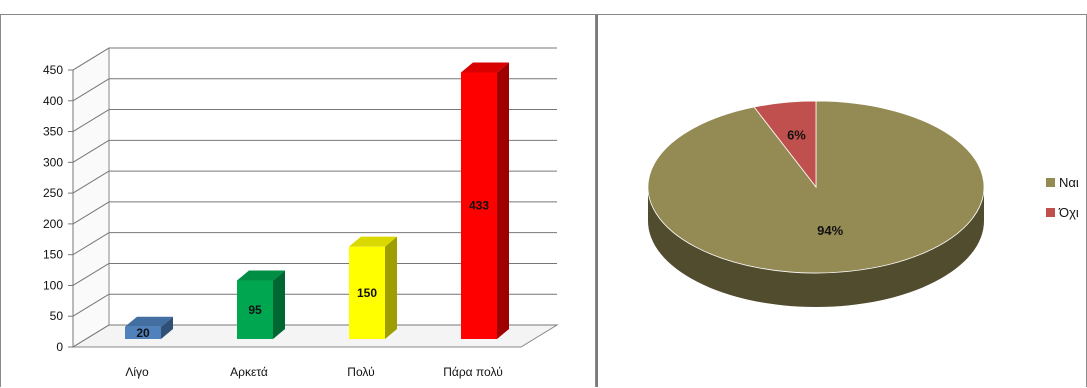 This screenshot has height=388, width=1087. Describe the element at coordinates (53, 101) in the screenshot. I see `y-tick-label: 400` at that location.